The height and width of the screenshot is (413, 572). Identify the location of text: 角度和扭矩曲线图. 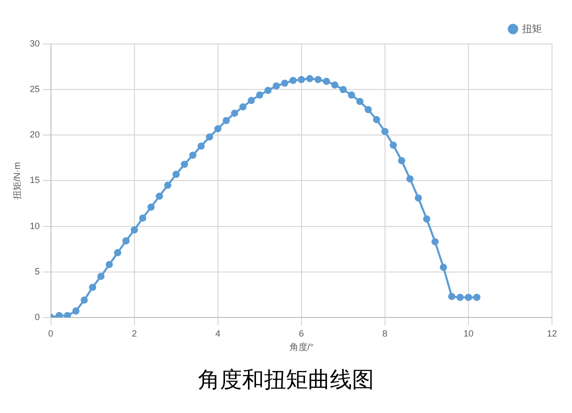
(286, 381).